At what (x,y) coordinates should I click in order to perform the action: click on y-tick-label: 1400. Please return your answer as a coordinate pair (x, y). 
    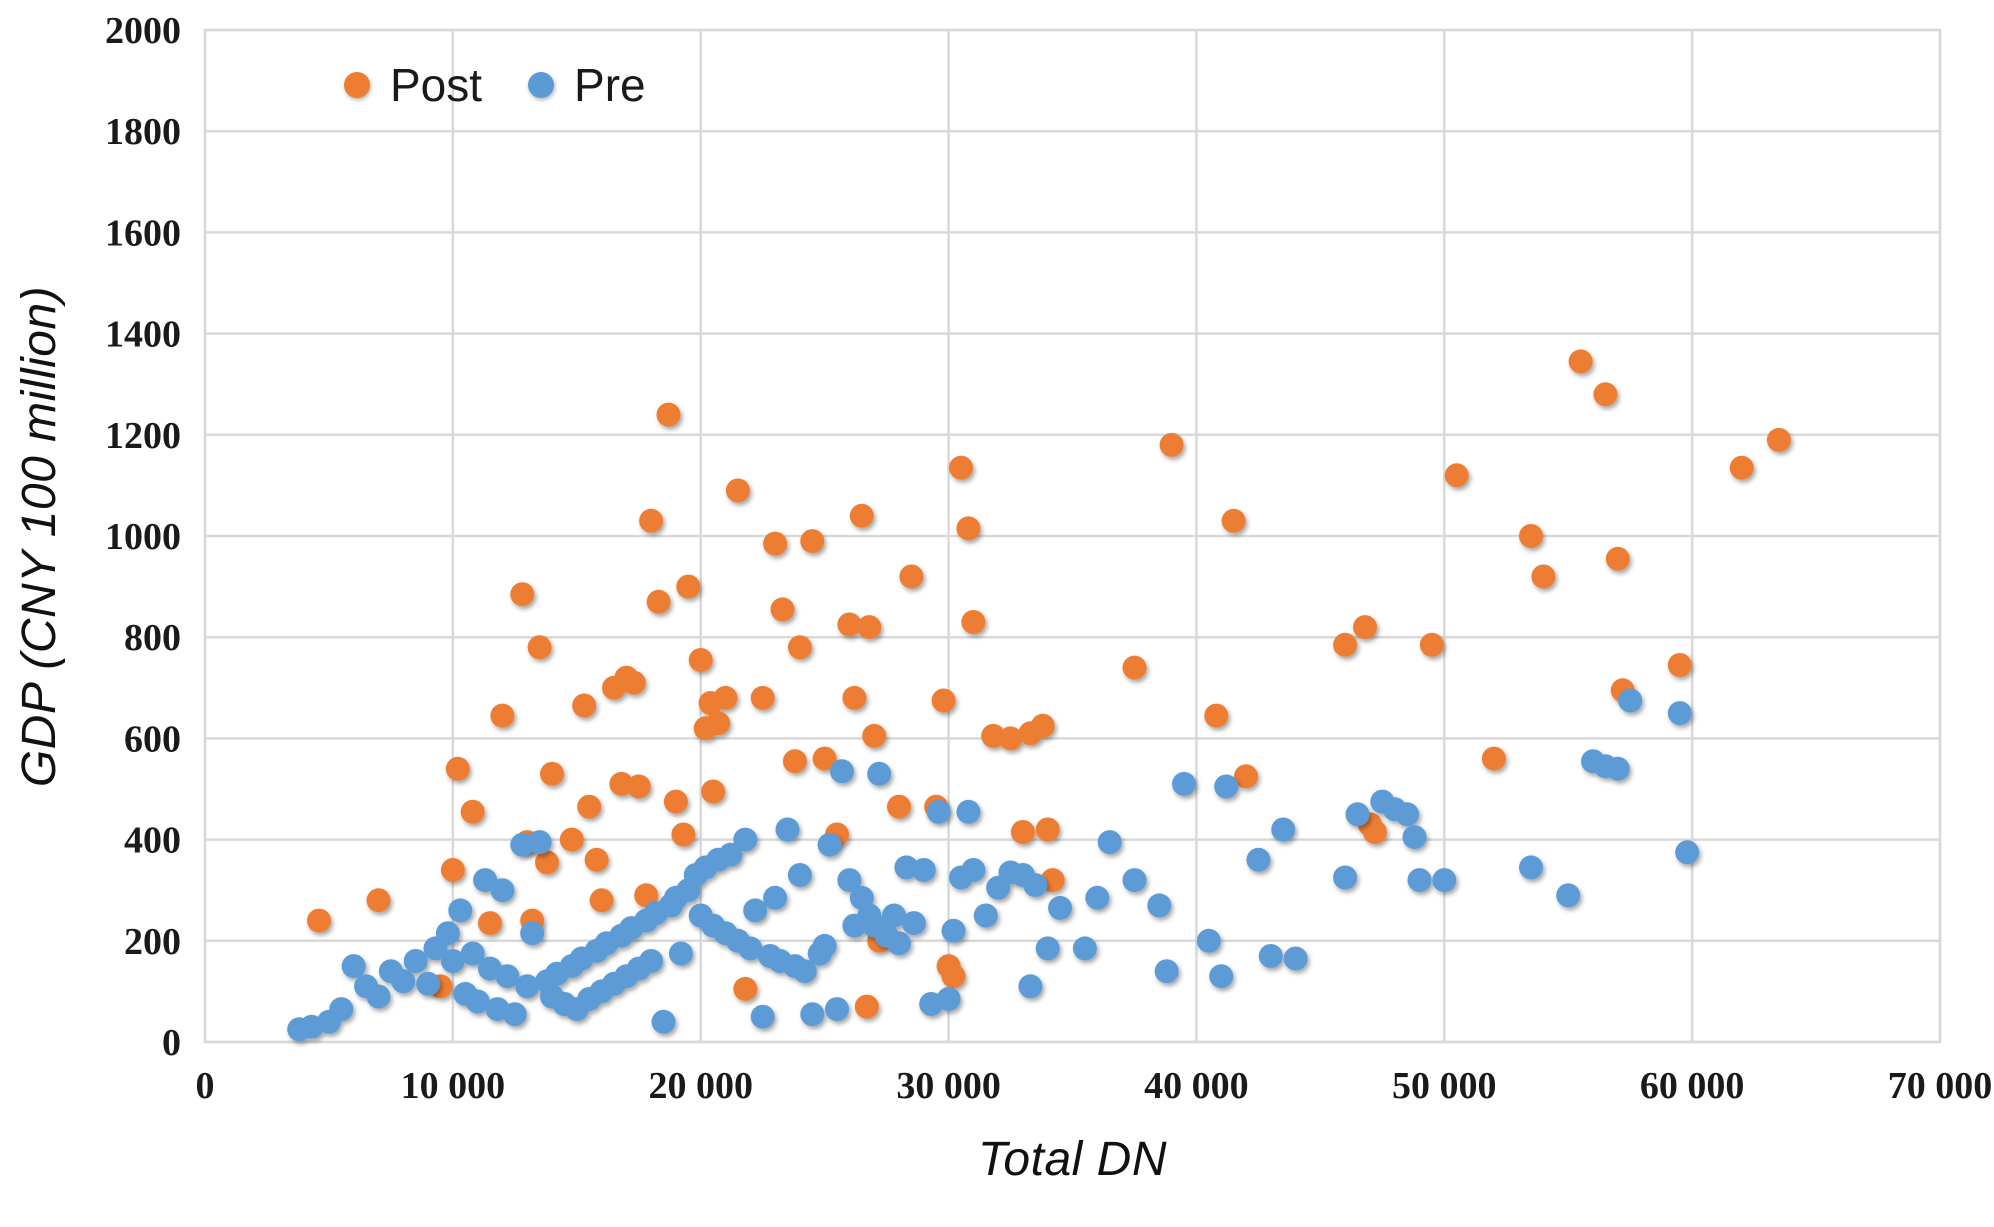
    Looking at the image, I should click on (143, 335).